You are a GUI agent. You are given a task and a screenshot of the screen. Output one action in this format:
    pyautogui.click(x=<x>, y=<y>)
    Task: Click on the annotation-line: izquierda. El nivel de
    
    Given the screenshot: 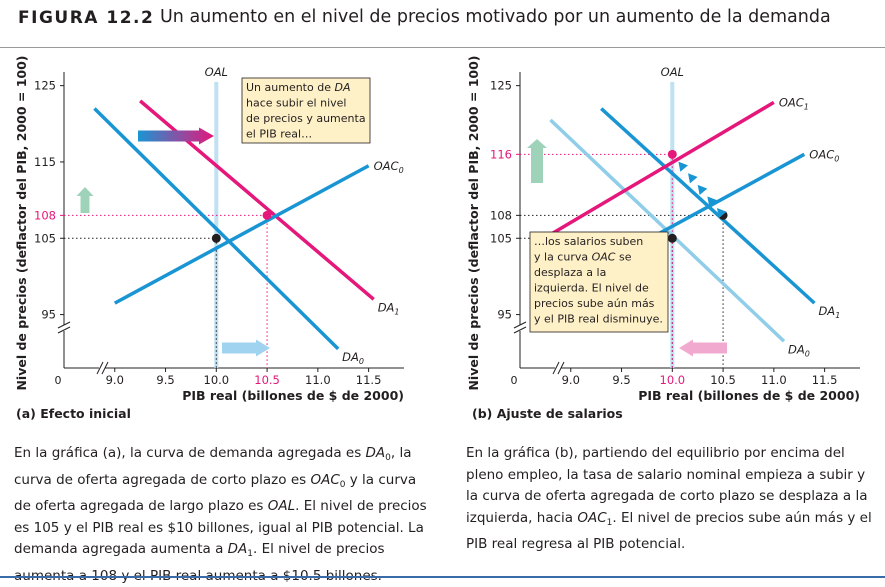 What is the action you would take?
    pyautogui.click(x=591, y=288)
    